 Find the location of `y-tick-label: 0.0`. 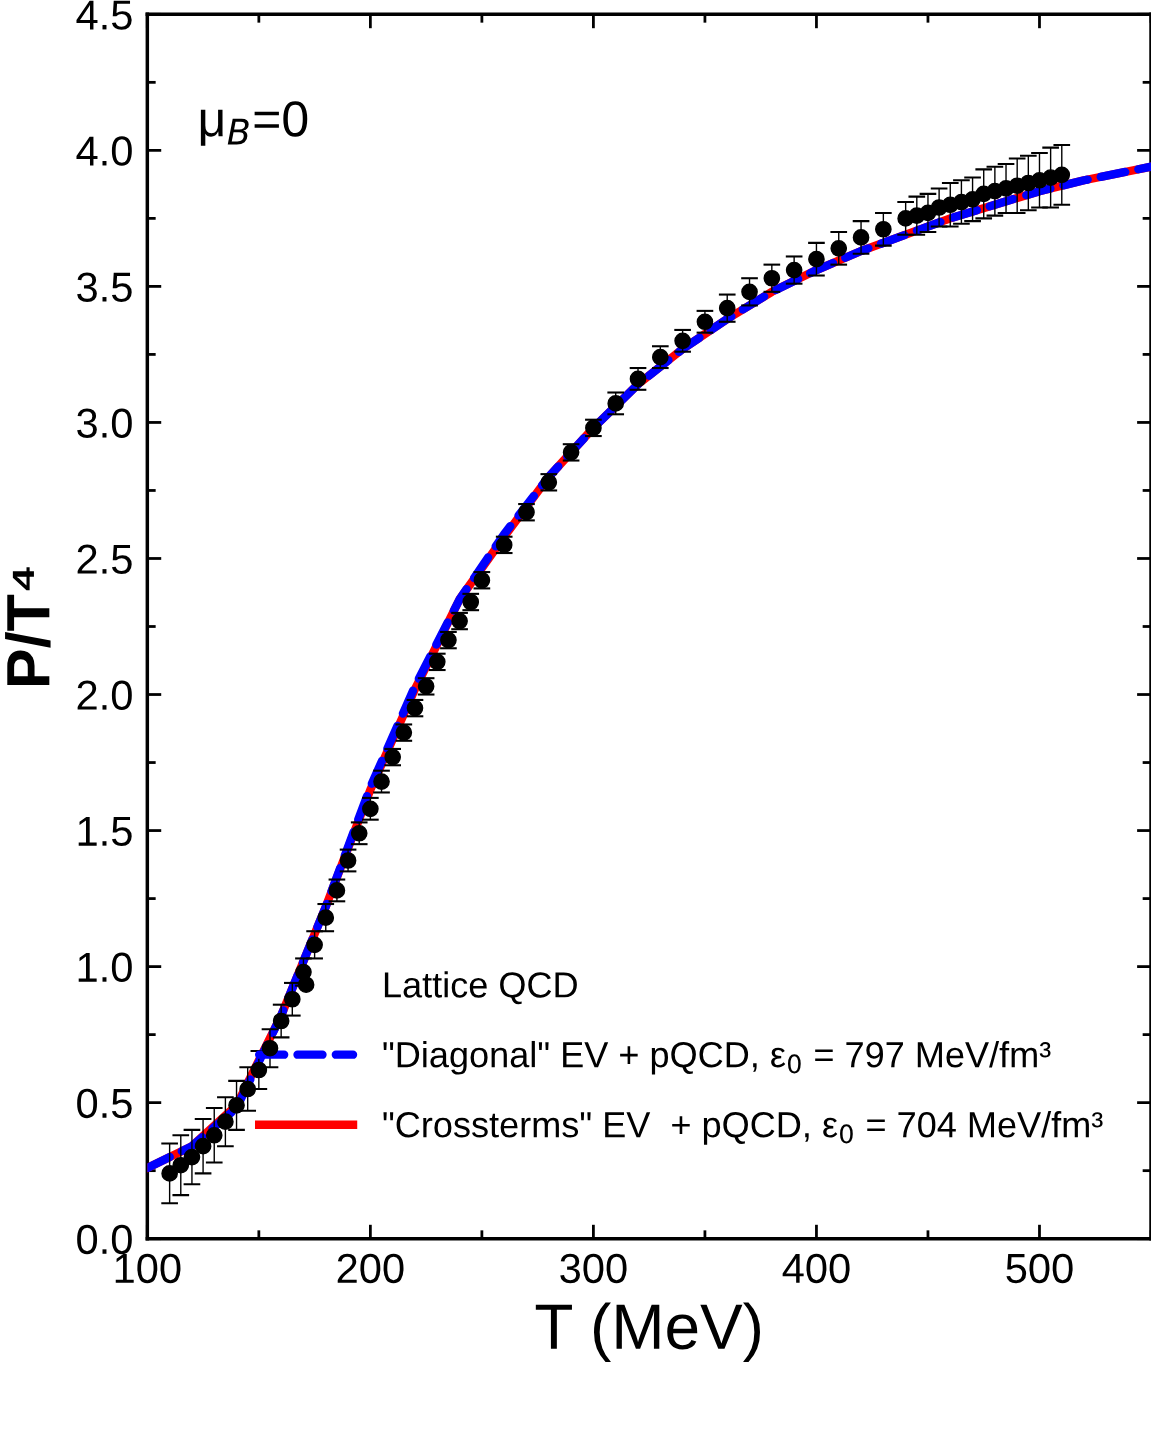

y-tick-label: 0.0 is located at coordinates (104, 1239).